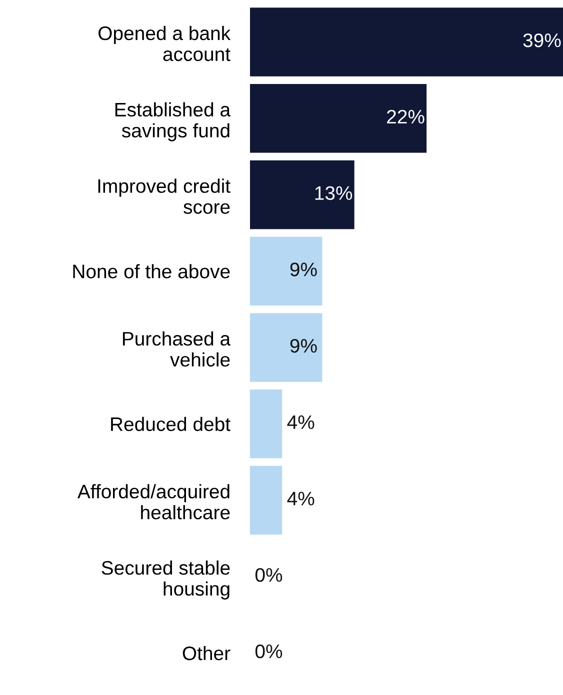  I want to click on y-tick-label: Improved credit score, so click(164, 196).